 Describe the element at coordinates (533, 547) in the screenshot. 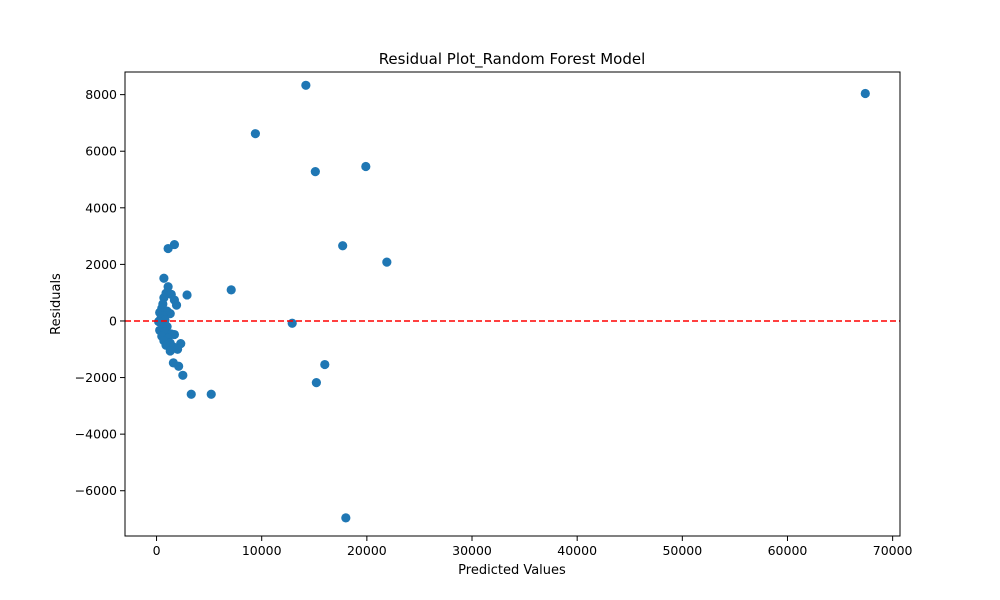

I see `x-axis-ticks: 0 10000 20000 30000 40000 50000 60000 70000` at that location.